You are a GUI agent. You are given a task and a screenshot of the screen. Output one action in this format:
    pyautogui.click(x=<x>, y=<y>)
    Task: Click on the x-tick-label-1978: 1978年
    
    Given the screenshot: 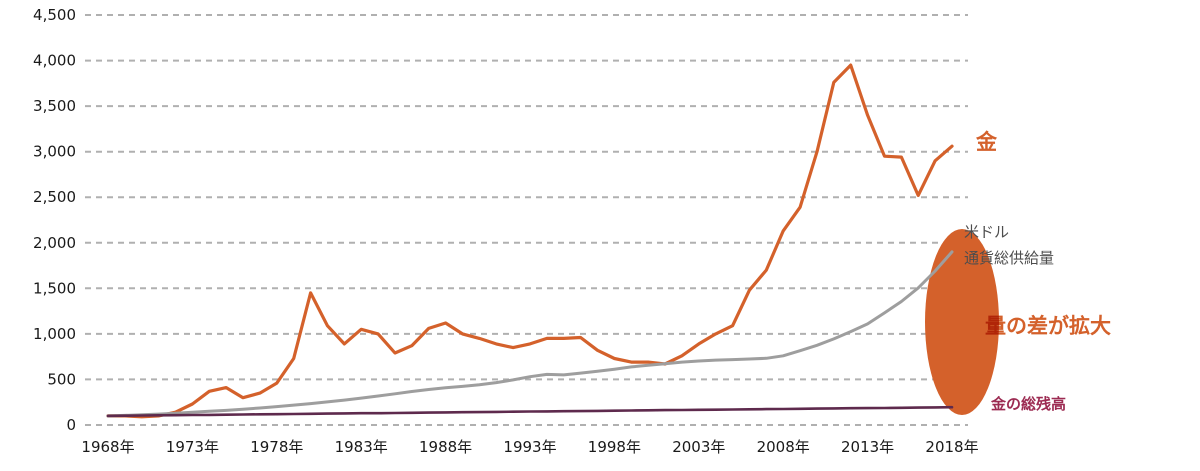 What is the action you would take?
    pyautogui.click(x=276, y=447)
    